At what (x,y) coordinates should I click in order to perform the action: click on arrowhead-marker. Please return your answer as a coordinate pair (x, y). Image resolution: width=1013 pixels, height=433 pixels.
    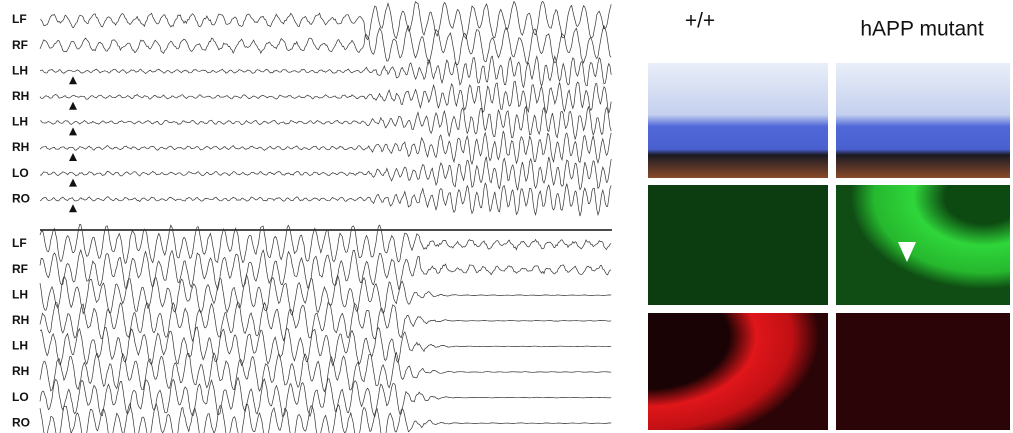
    Looking at the image, I should click on (907, 252).